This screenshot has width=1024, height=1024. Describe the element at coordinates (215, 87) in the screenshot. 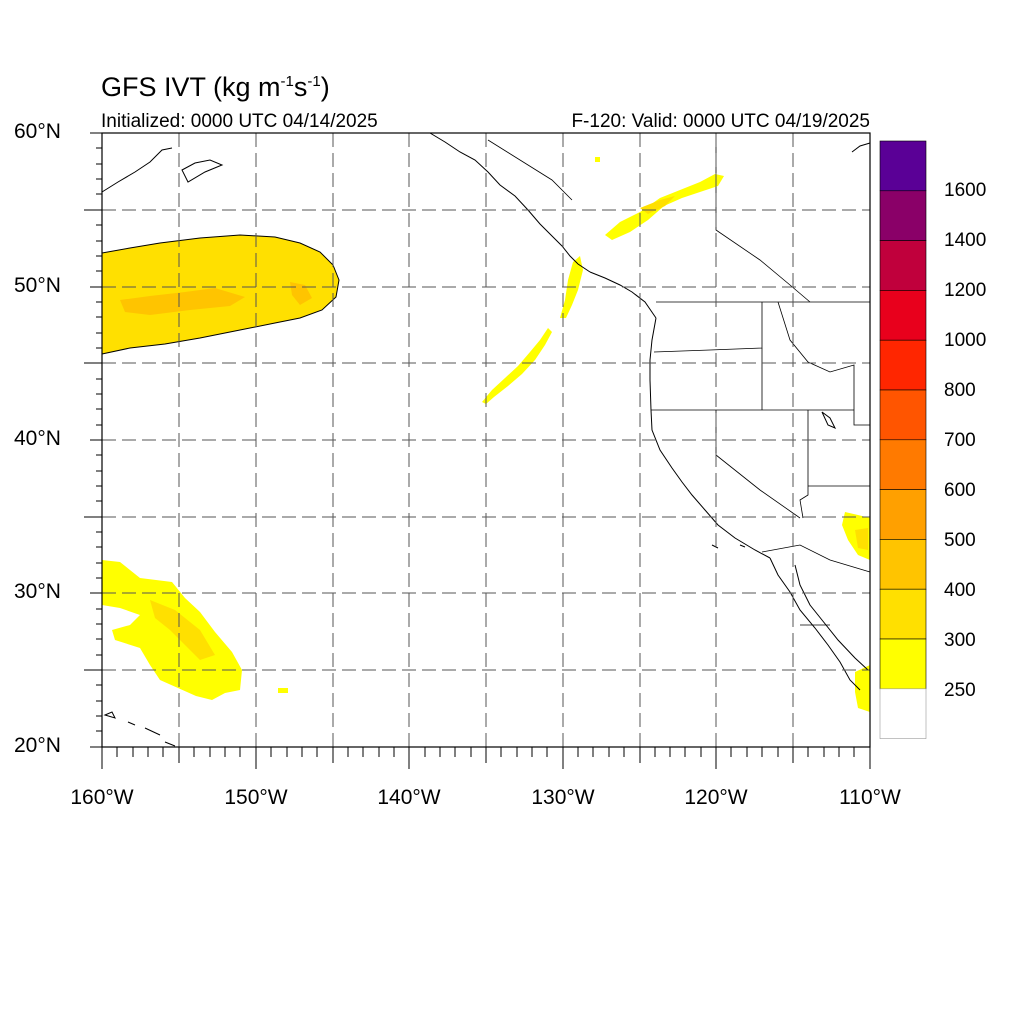

I see `chart-title: GFS IVT (kg m-1s-1)` at that location.